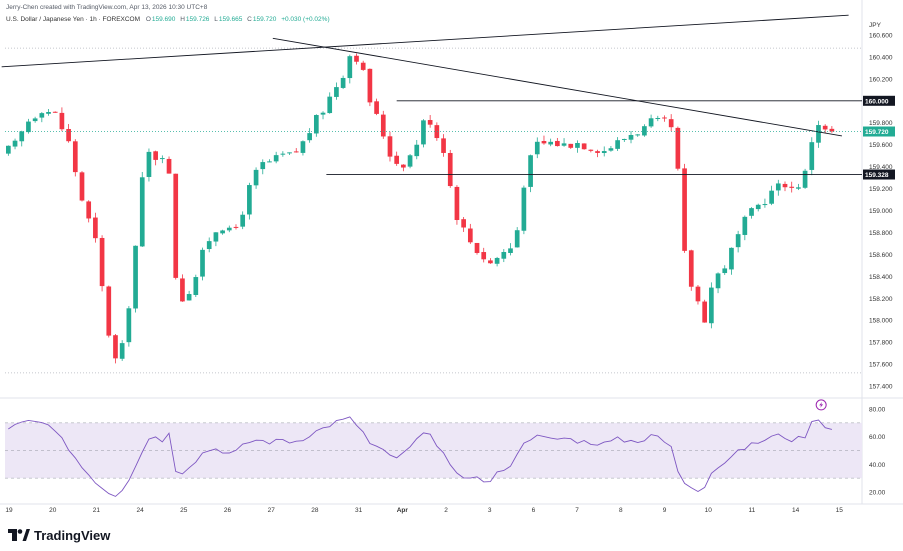  What do you see at coordinates (881, 35) in the screenshot?
I see `price-axis-tick: 160.600` at bounding box center [881, 35].